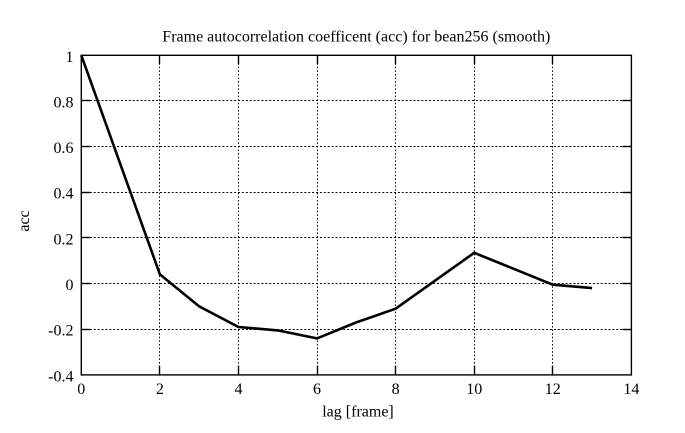  What do you see at coordinates (24, 220) in the screenshot?
I see `svg-text: acc` at bounding box center [24, 220].